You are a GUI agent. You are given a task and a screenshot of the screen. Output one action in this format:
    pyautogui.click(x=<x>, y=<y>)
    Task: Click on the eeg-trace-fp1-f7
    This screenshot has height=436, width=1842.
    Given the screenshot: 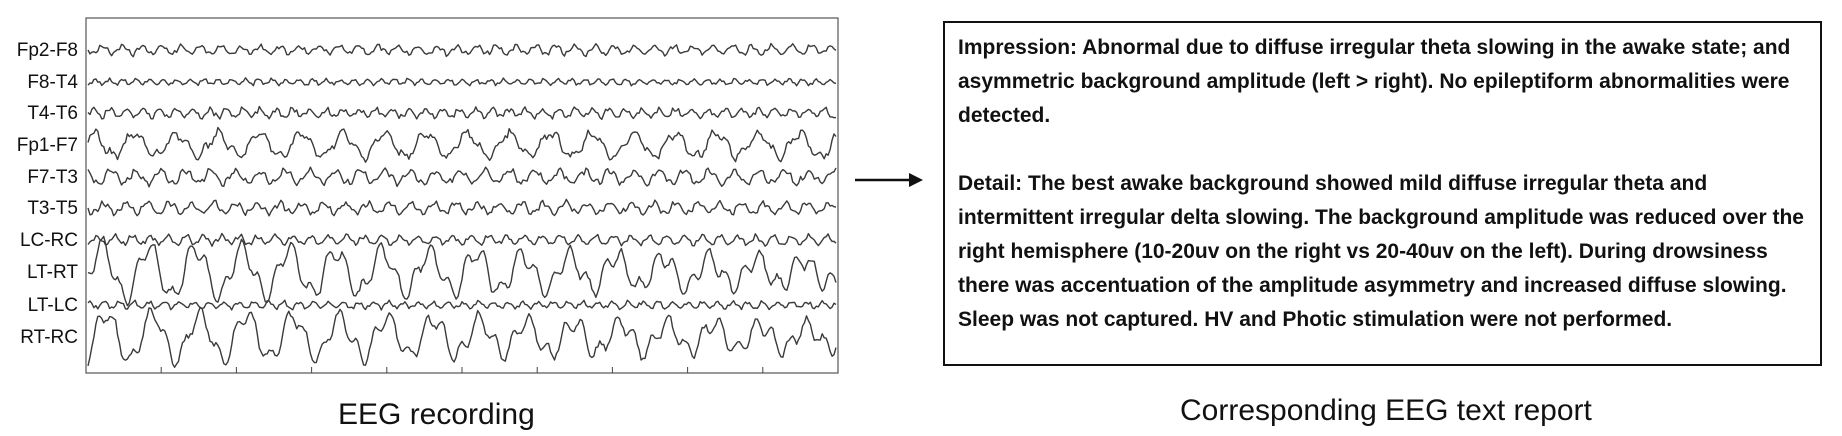 What is the action you would take?
    pyautogui.click(x=462, y=144)
    